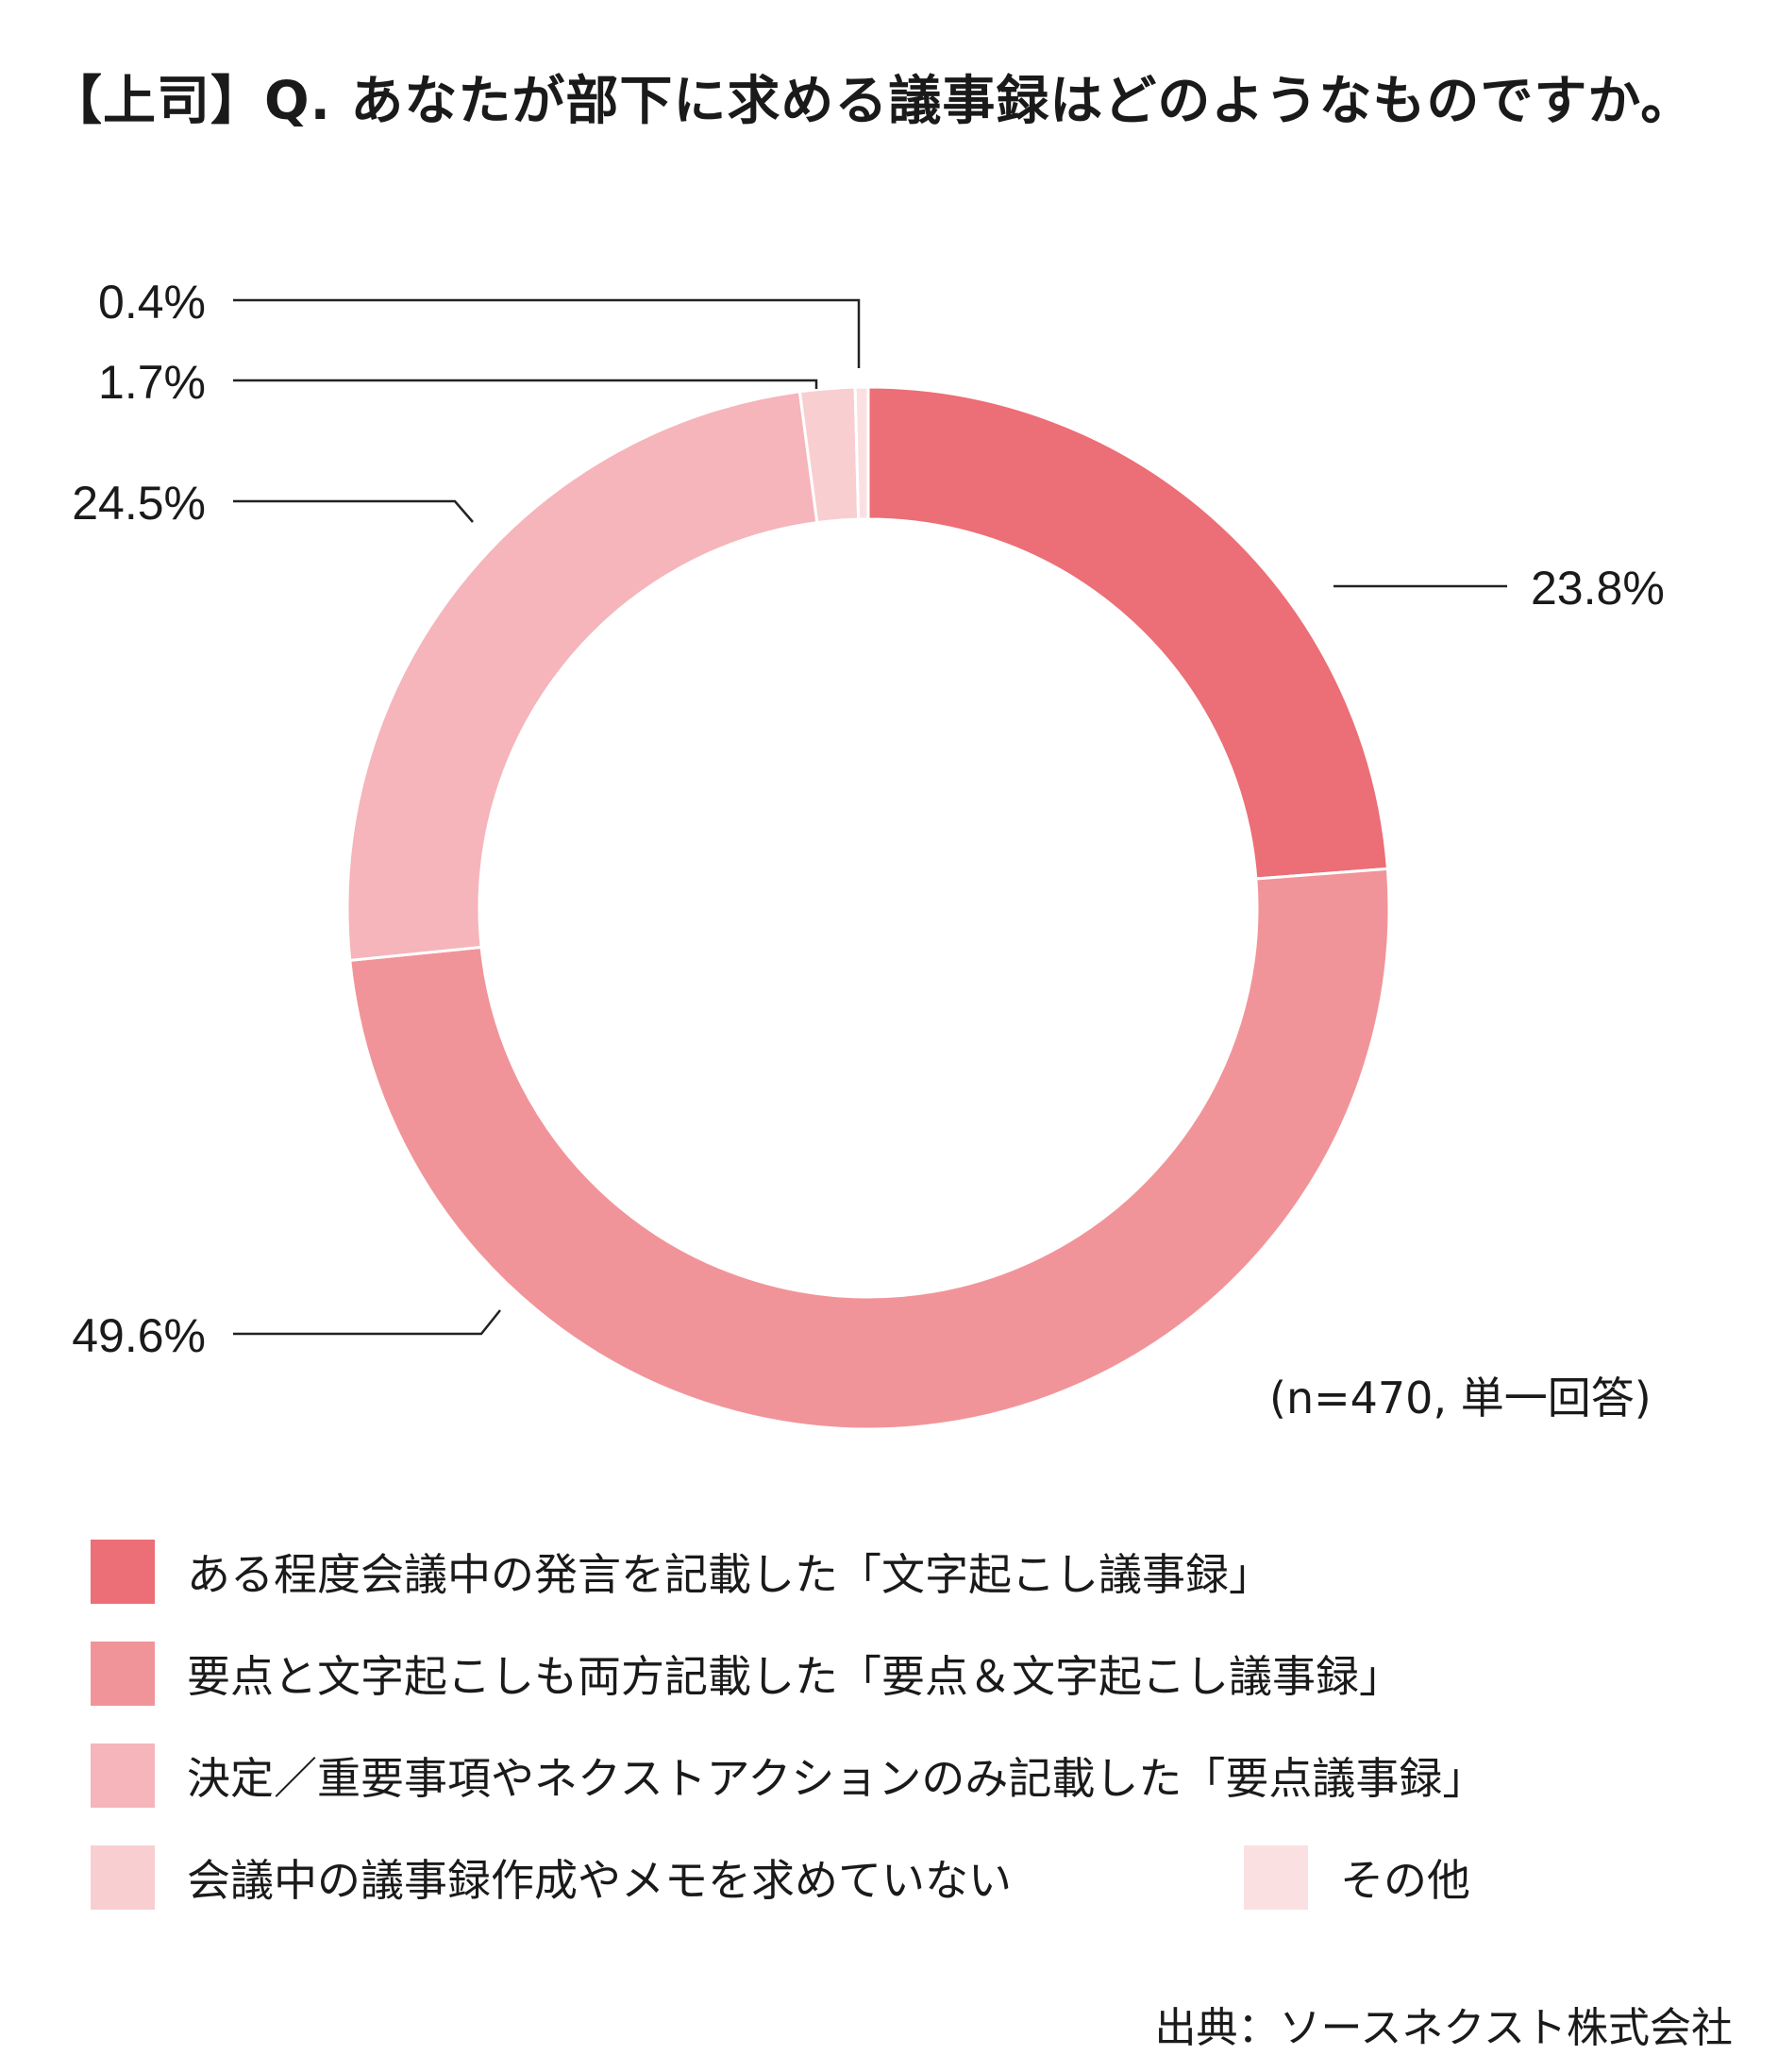 The image size is (1778, 2072). What do you see at coordinates (794, 1676) in the screenshot?
I see `legend-label-1: 要点と文字起こしも両方記載した「要点＆文字起こし議事録」` at bounding box center [794, 1676].